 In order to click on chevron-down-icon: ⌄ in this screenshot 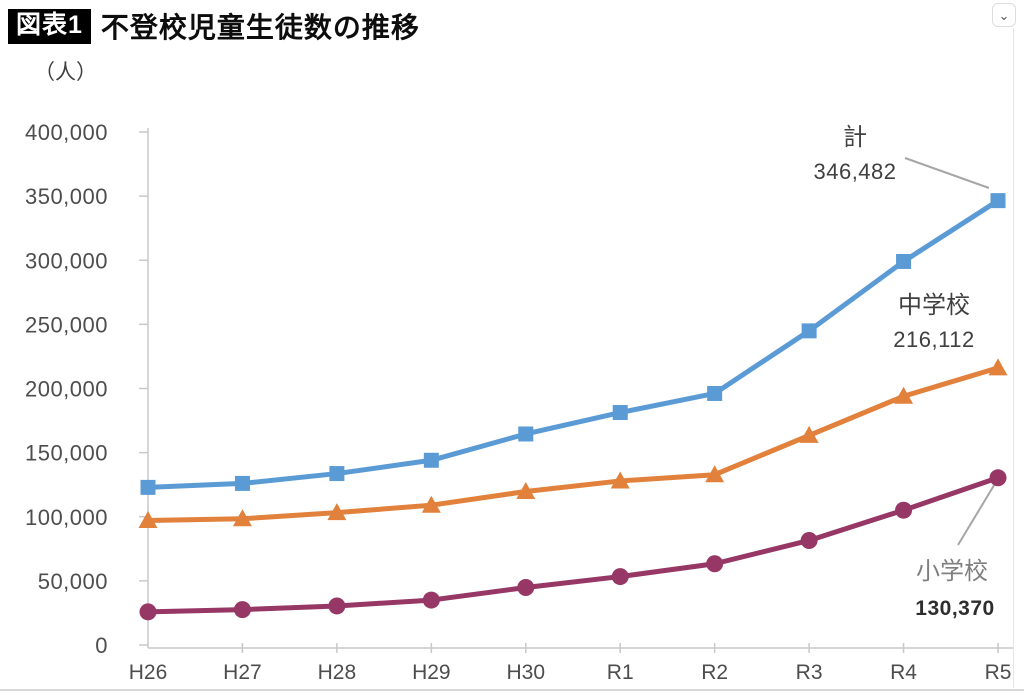, I will do `click(1004, 15)`.